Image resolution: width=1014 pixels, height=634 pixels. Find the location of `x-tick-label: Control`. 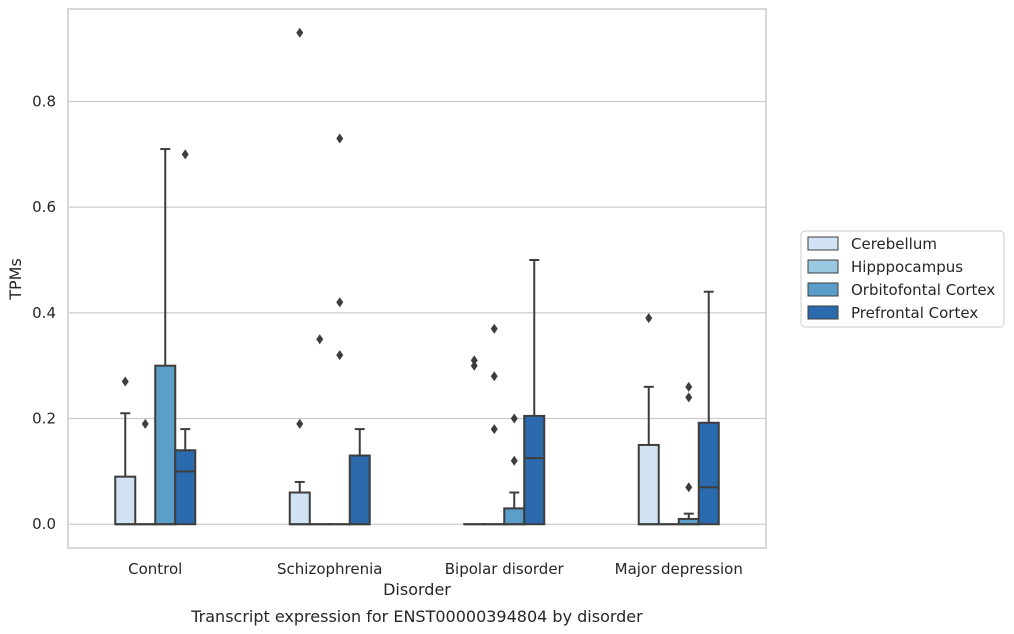

x-tick-label: Control is located at coordinates (155, 569).